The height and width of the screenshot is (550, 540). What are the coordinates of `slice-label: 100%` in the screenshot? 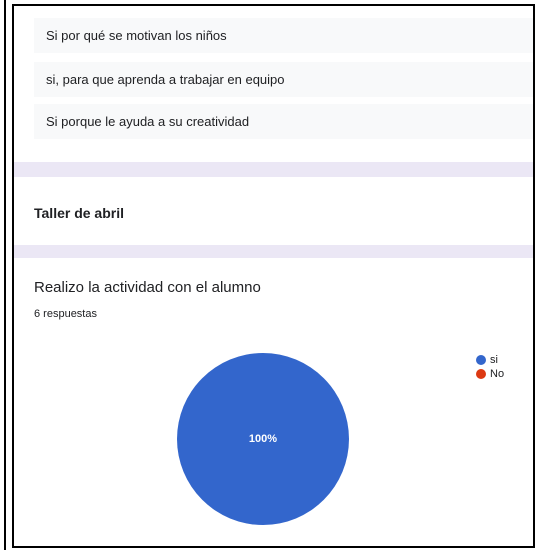 It's located at (263, 439).